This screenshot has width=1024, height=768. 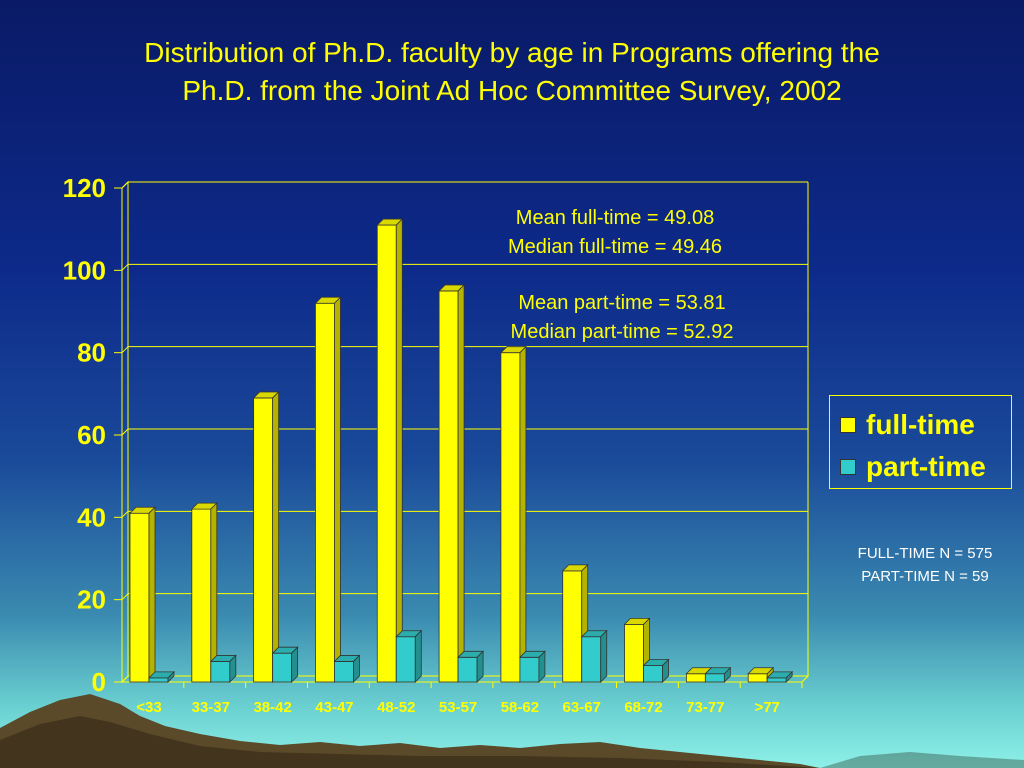 I want to click on x-tick-label: 58-62, so click(x=520, y=707).